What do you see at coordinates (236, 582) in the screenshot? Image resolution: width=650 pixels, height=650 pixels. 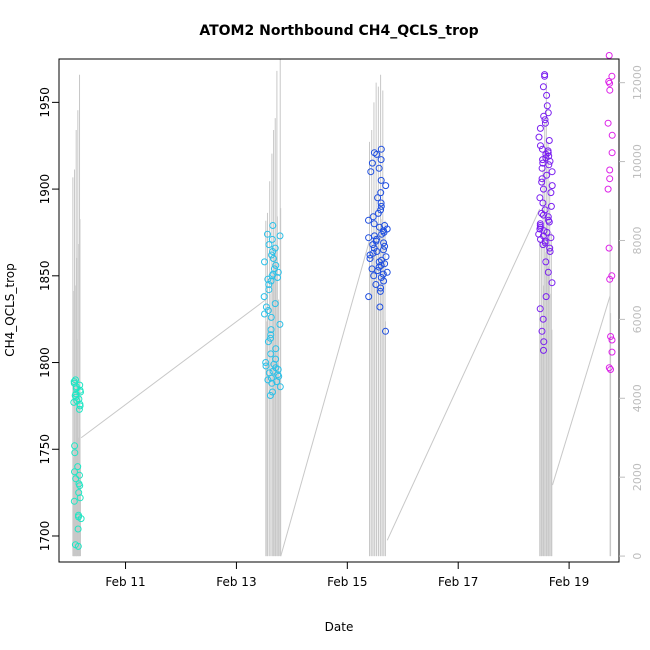 I see `x-tick-label: Feb 13` at bounding box center [236, 582].